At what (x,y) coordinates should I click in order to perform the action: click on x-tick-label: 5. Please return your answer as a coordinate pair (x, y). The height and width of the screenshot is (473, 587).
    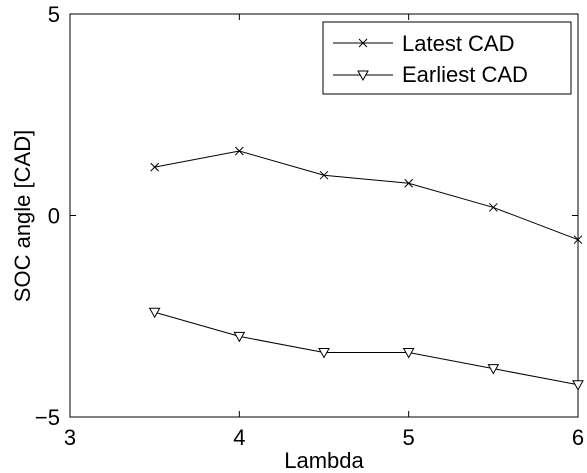
    Looking at the image, I should click on (409, 437).